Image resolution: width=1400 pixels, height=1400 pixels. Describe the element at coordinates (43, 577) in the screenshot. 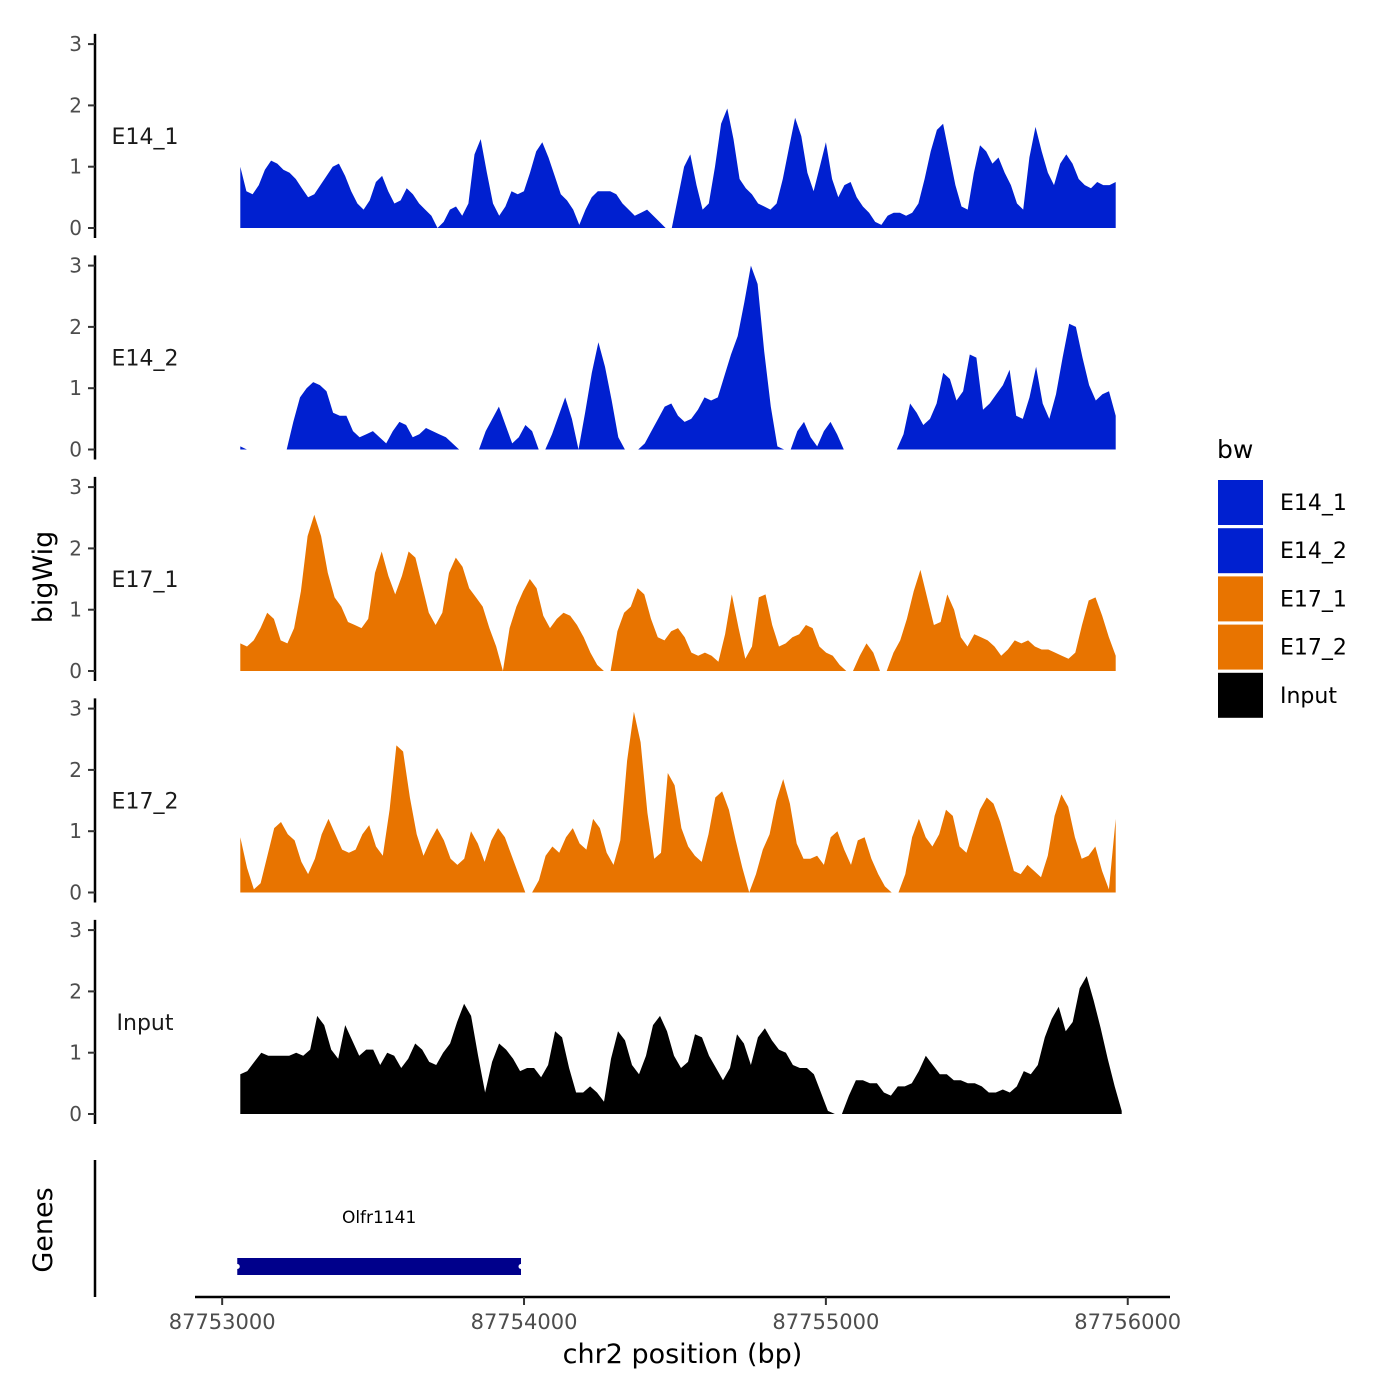

I see `y-axis-title: bigWig` at that location.